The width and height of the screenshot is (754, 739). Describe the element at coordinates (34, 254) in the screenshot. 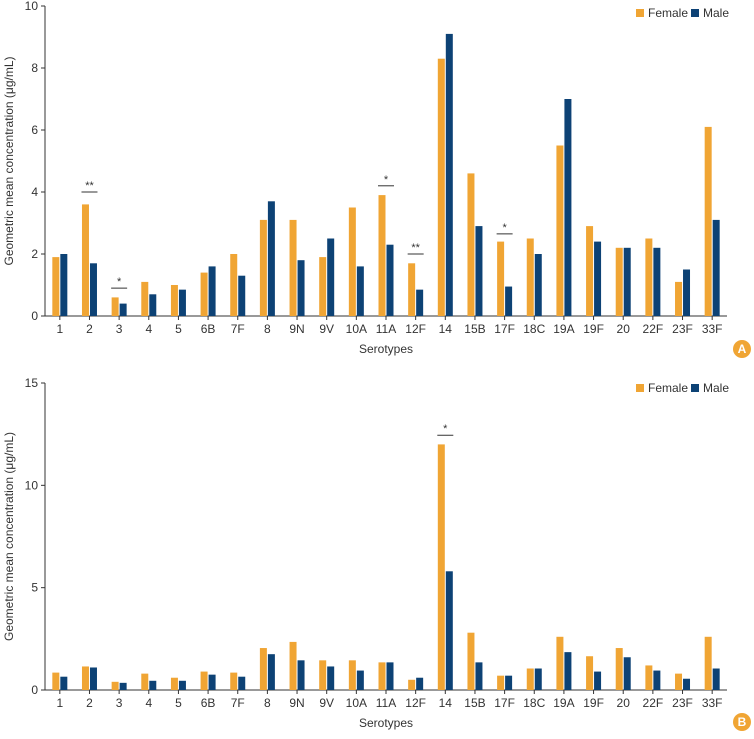

I see `panel-a-y-tick-label: 2` at that location.